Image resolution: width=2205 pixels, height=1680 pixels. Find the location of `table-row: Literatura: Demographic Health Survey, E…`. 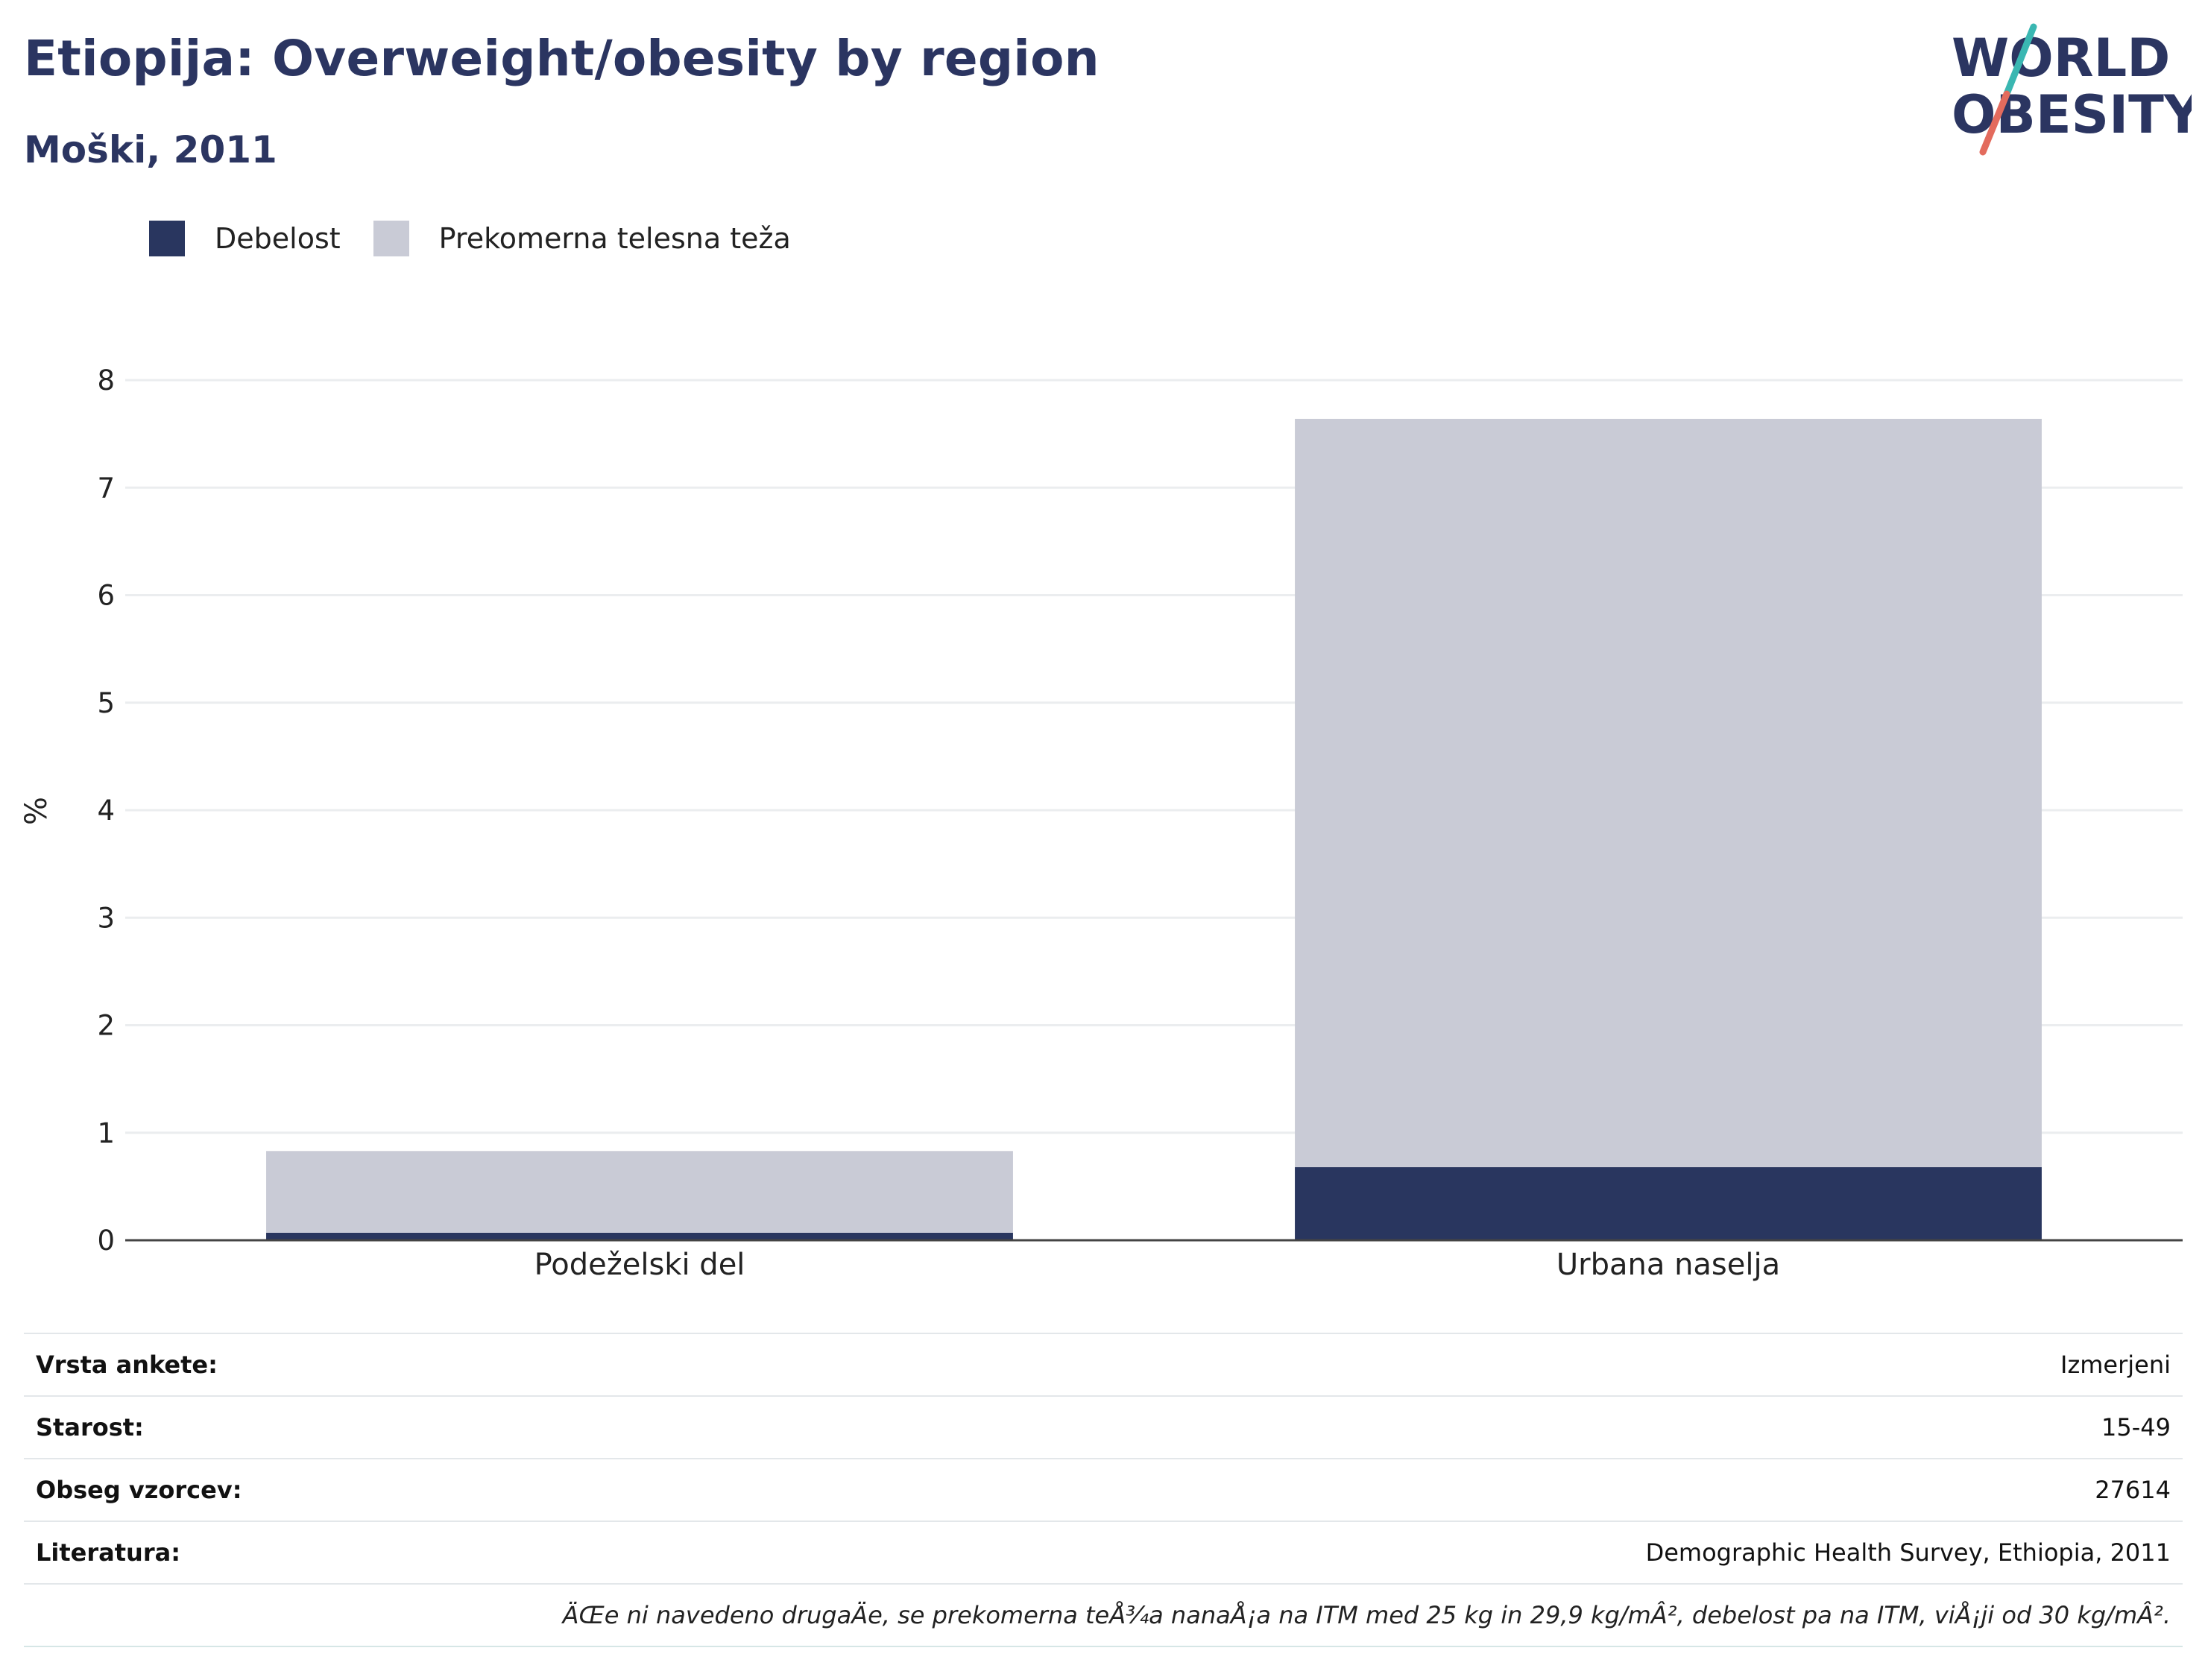

table-row: Literatura: Demographic Health Survey, E… is located at coordinates (1103, 1552).